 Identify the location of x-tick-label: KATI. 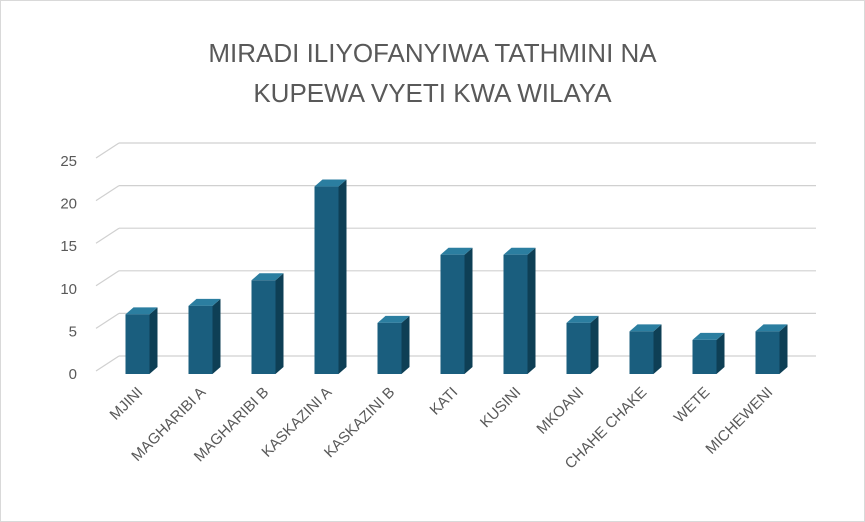
(444, 401).